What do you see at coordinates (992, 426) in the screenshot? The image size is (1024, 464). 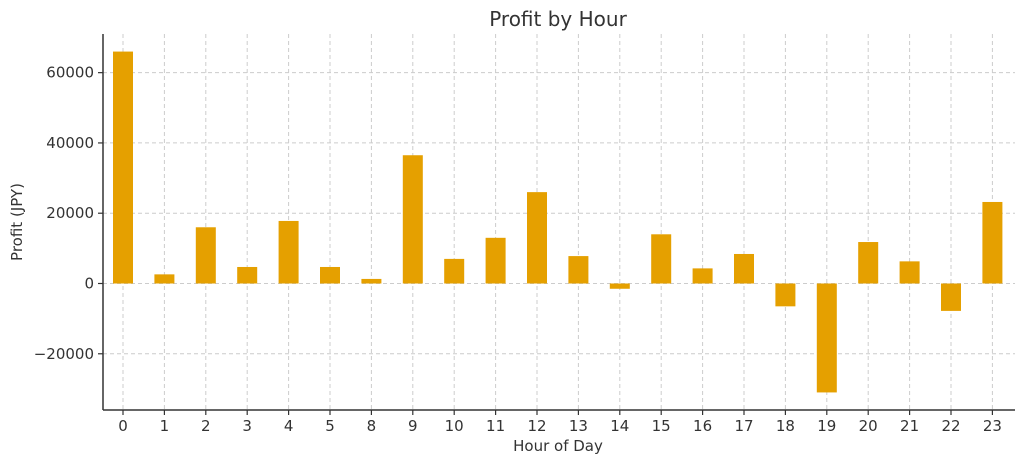 I see `x-tick-label: 23` at bounding box center [992, 426].